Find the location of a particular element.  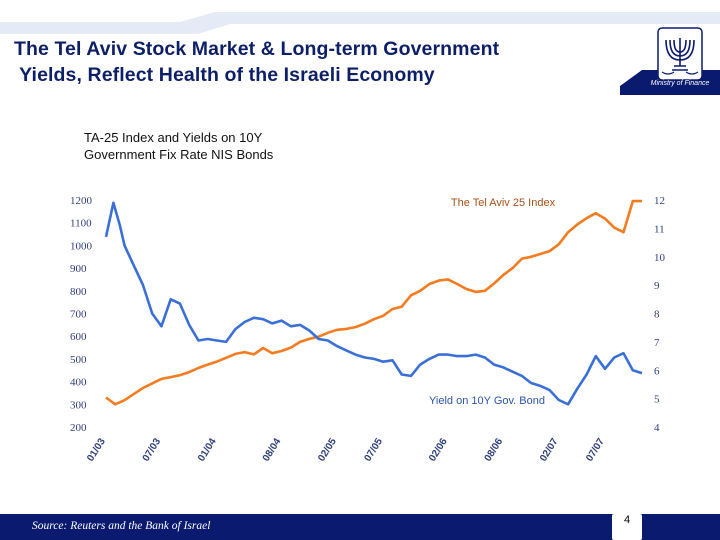

x-tick-label: 02/06 is located at coordinates (438, 449).